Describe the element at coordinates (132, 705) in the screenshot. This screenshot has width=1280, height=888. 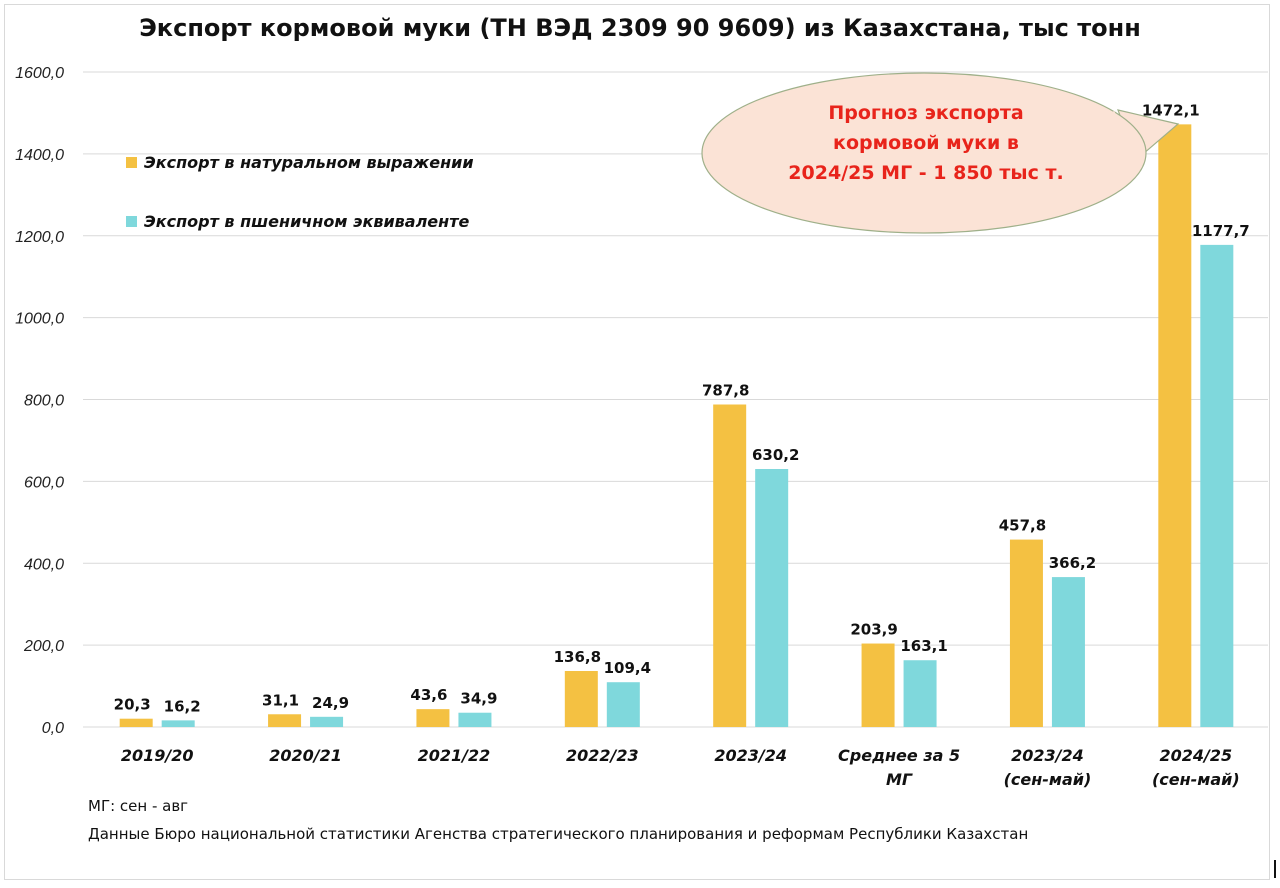
I see `data-label: 20,3` at that location.